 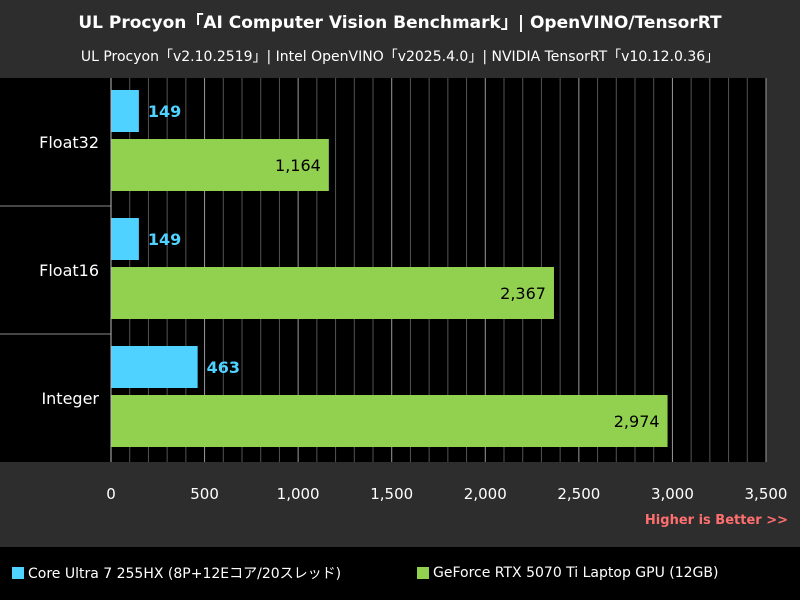 I want to click on x-tick-label: 2,500, so click(x=578, y=494).